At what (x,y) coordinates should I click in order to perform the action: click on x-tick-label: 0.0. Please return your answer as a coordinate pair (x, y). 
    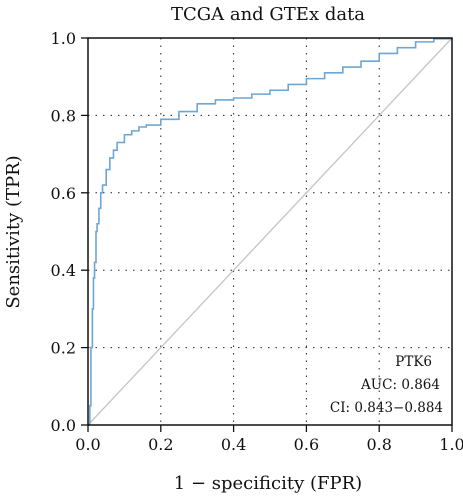
    Looking at the image, I should click on (87, 444).